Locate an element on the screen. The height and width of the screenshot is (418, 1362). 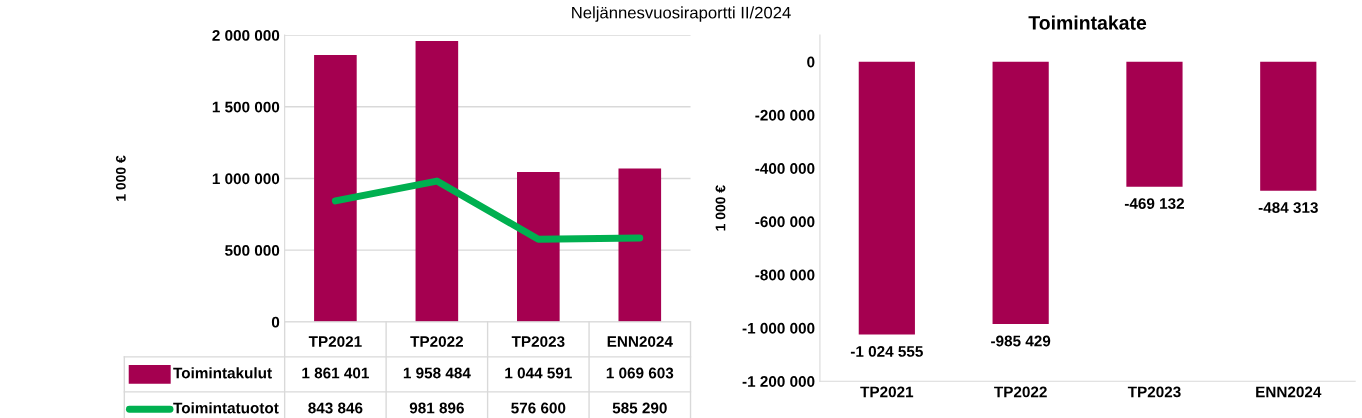
data-label: 843 846 is located at coordinates (335, 408).